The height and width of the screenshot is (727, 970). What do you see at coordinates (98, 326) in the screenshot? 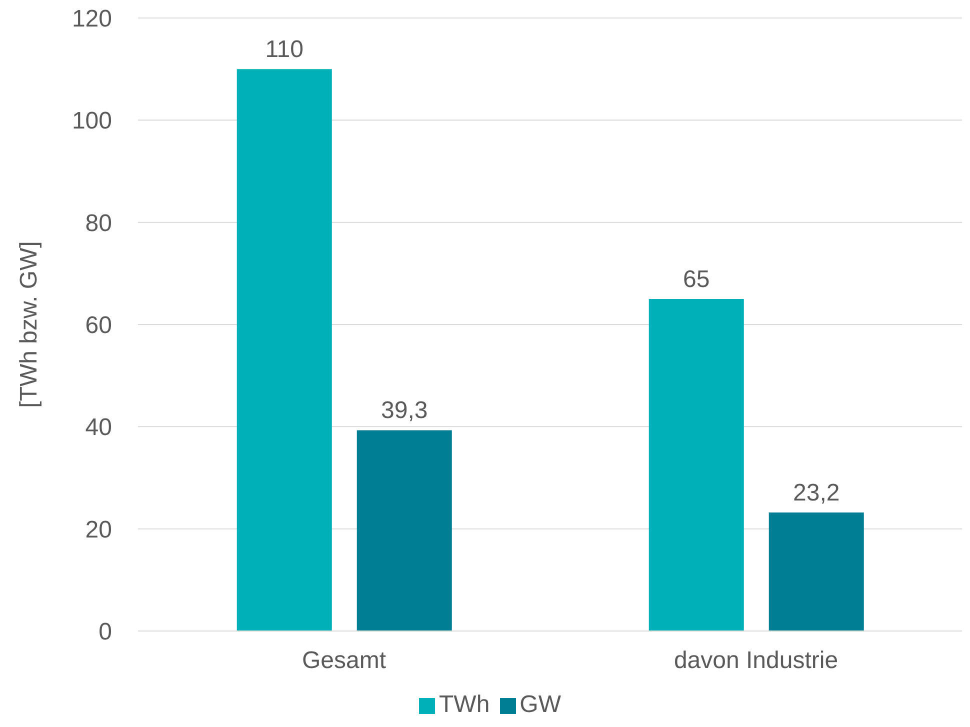
I see `y-tick-label: 60` at bounding box center [98, 326].